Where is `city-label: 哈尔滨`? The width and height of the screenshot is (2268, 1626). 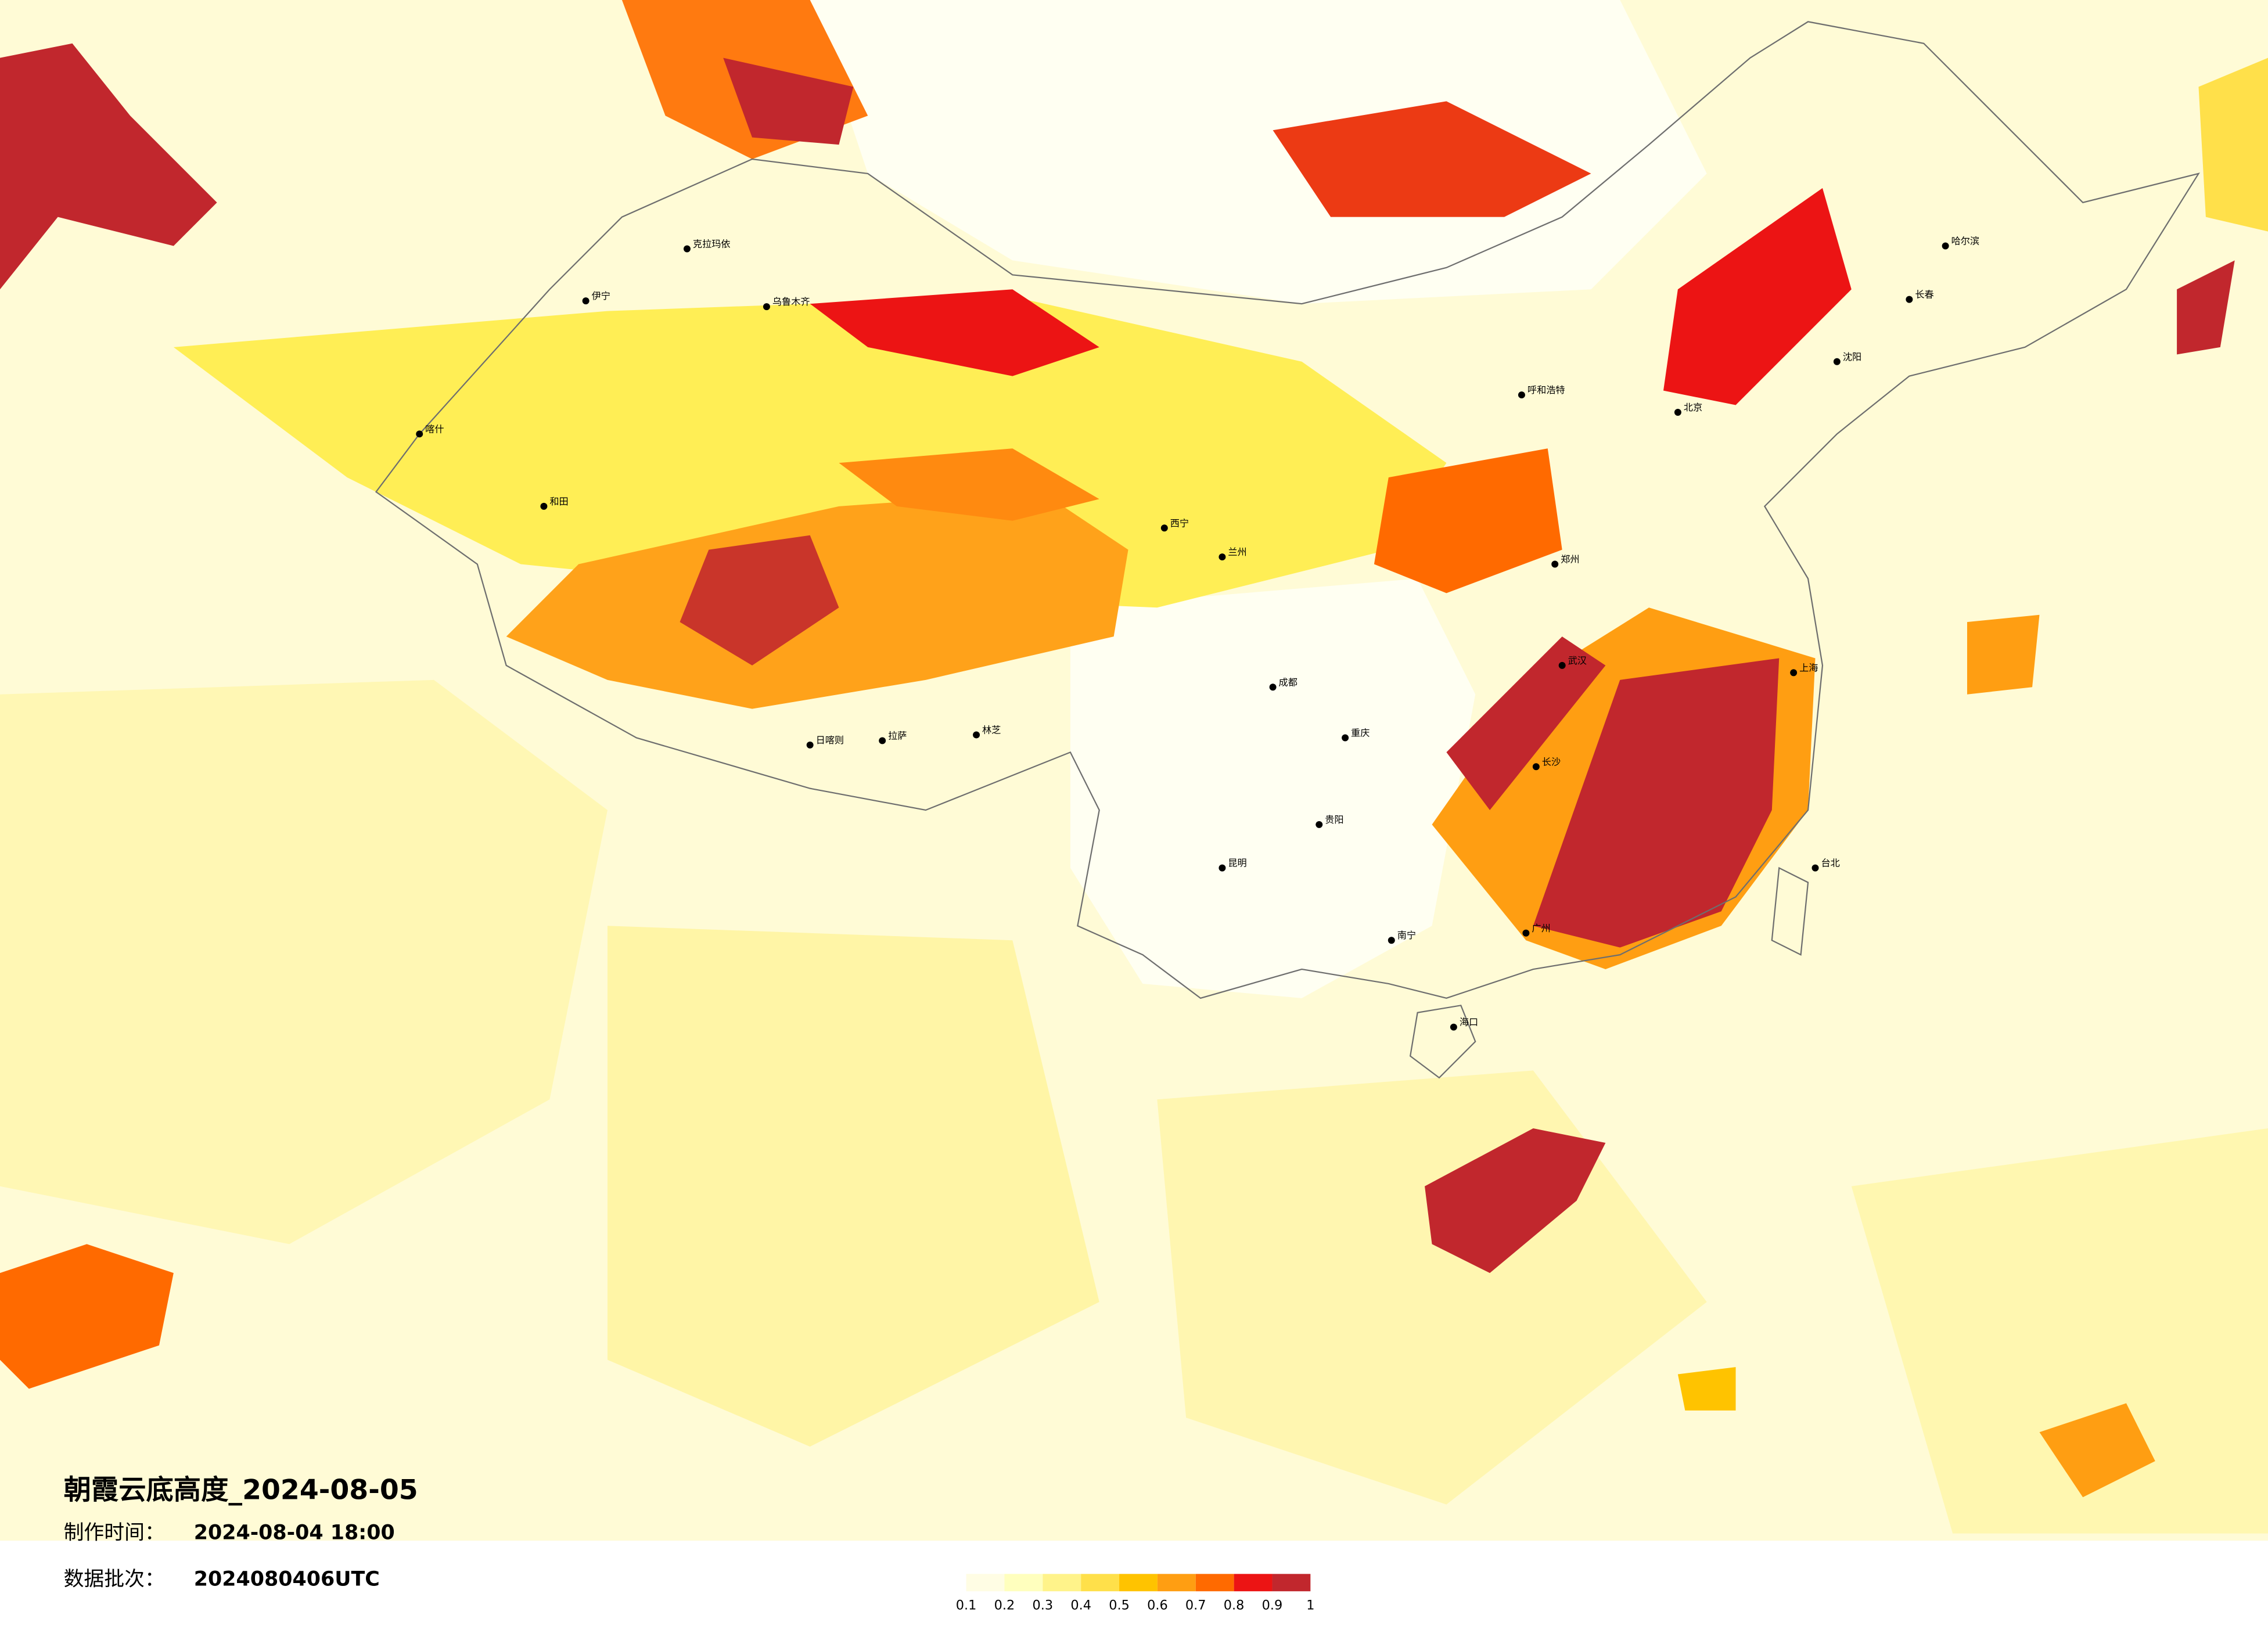
city-label: 哈尔滨 is located at coordinates (1965, 241).